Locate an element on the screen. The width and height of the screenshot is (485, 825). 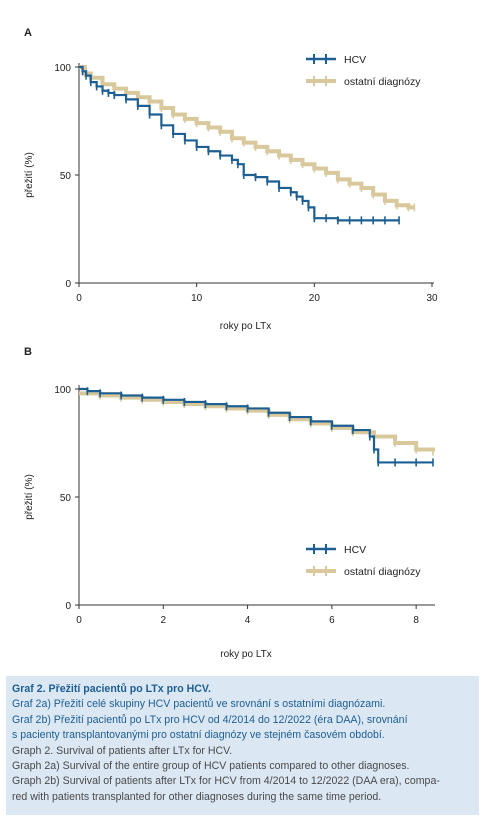
chart-2-y-tick-label: 100 is located at coordinates (62, 390).